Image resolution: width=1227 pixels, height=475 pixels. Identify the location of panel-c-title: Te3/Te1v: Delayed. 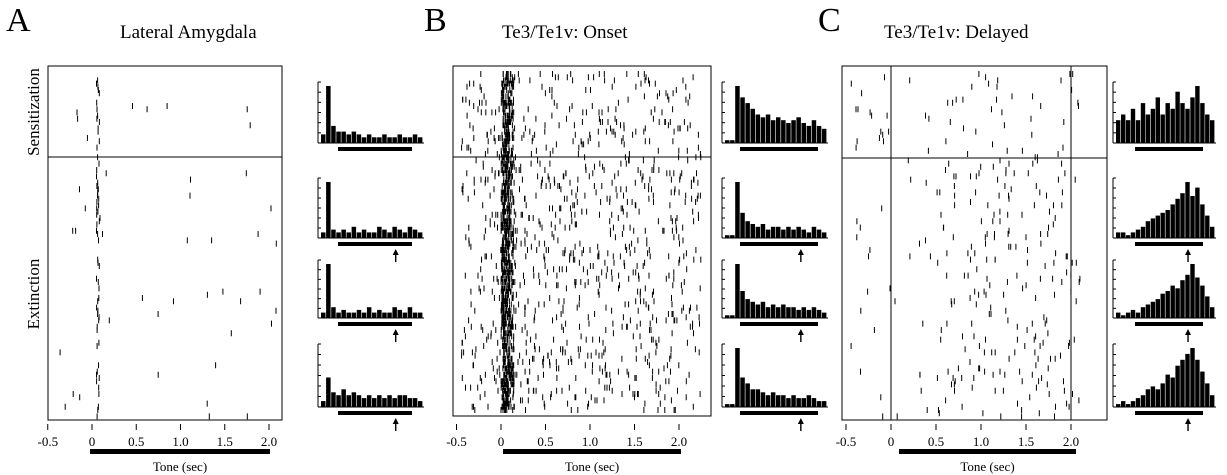
(956, 32).